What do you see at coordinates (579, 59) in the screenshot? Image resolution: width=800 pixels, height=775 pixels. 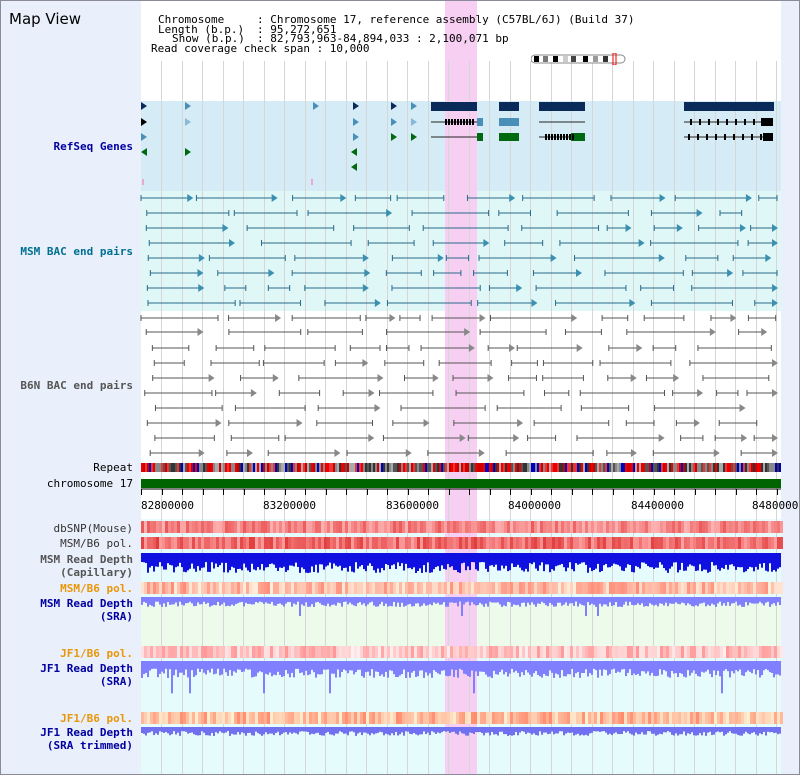 I see `chromosome-ideogram` at bounding box center [579, 59].